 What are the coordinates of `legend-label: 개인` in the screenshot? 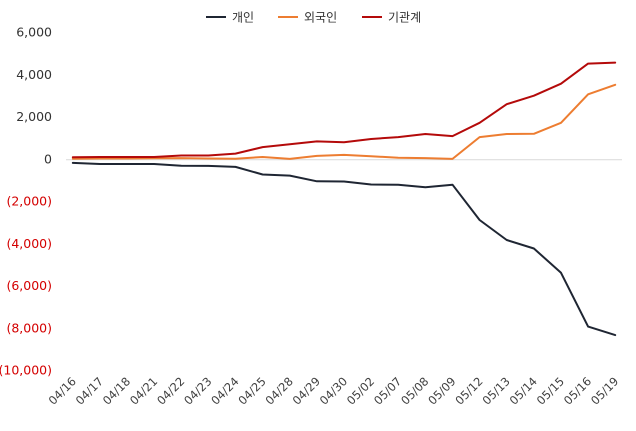 It's located at (243, 18).